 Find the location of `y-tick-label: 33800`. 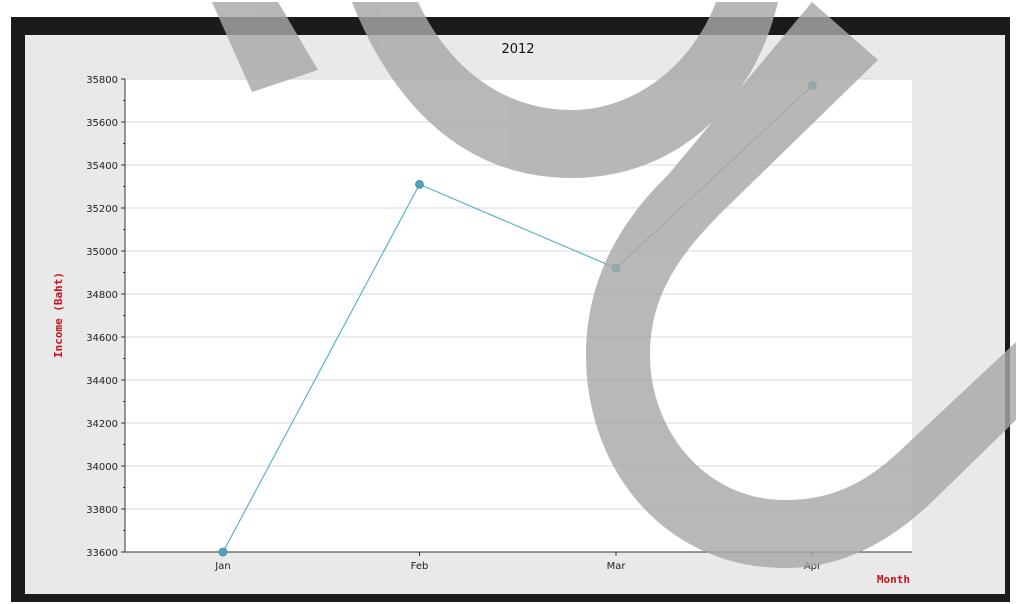

y-tick-label: 33800 is located at coordinates (102, 510).